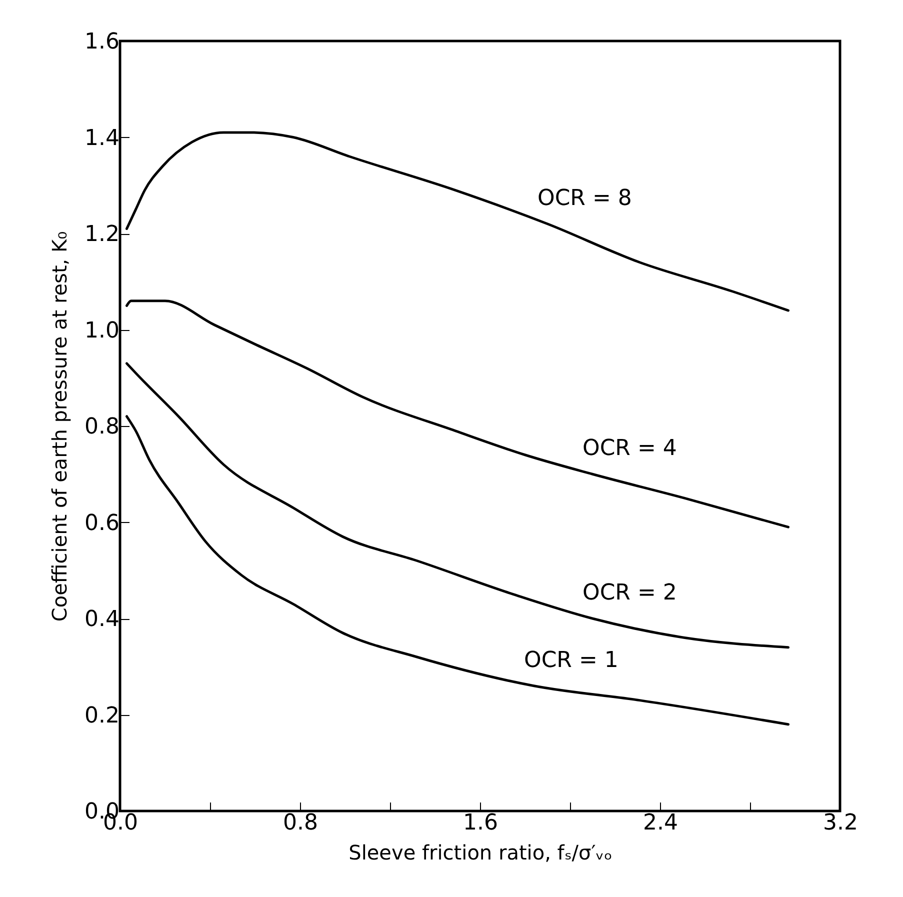  I want to click on y-axis-title: Coefficient of earth pressure at rest, K₀, so click(60, 426).